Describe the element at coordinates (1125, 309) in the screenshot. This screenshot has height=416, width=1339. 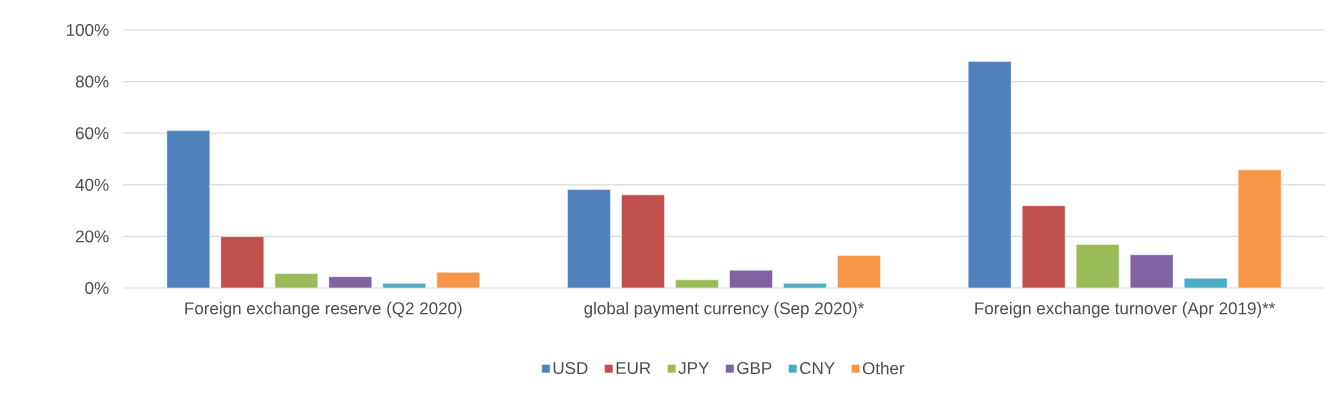
I see `x-tick-label: Foreign exchange turnover (Apr 2019)**` at that location.